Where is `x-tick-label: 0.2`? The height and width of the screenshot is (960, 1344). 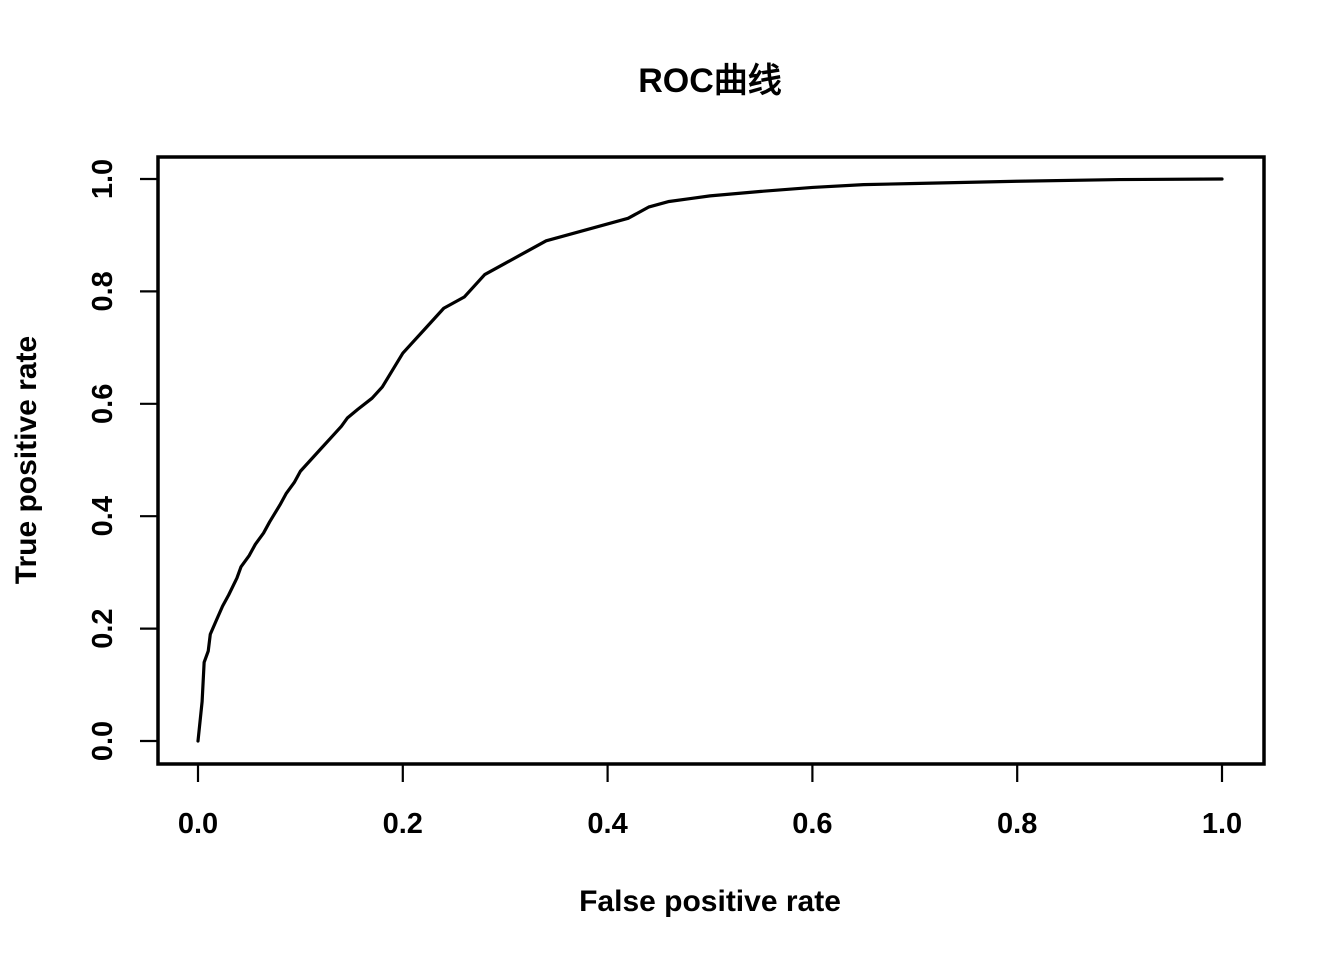
x-tick-label: 0.2 is located at coordinates (403, 824).